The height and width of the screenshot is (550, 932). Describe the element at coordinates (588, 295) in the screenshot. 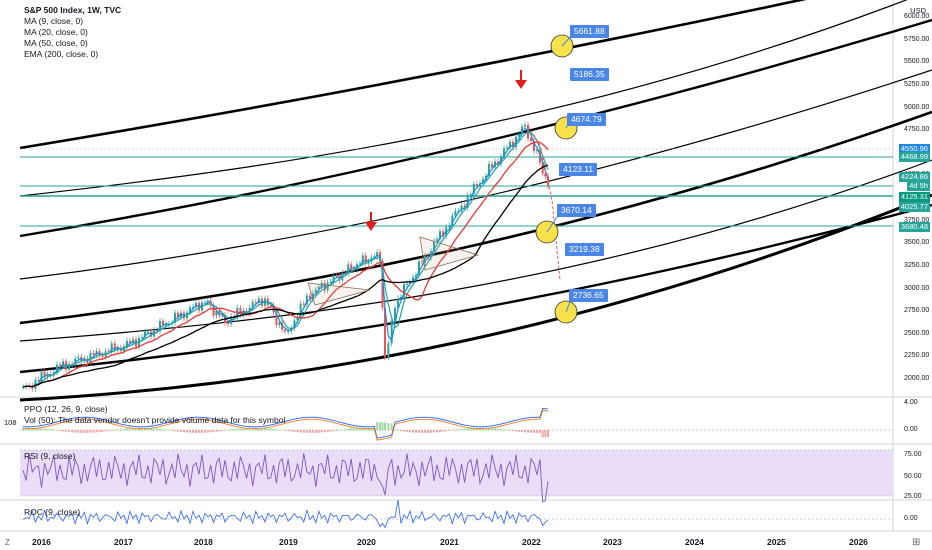

I see `price-callout: 2736.65` at that location.